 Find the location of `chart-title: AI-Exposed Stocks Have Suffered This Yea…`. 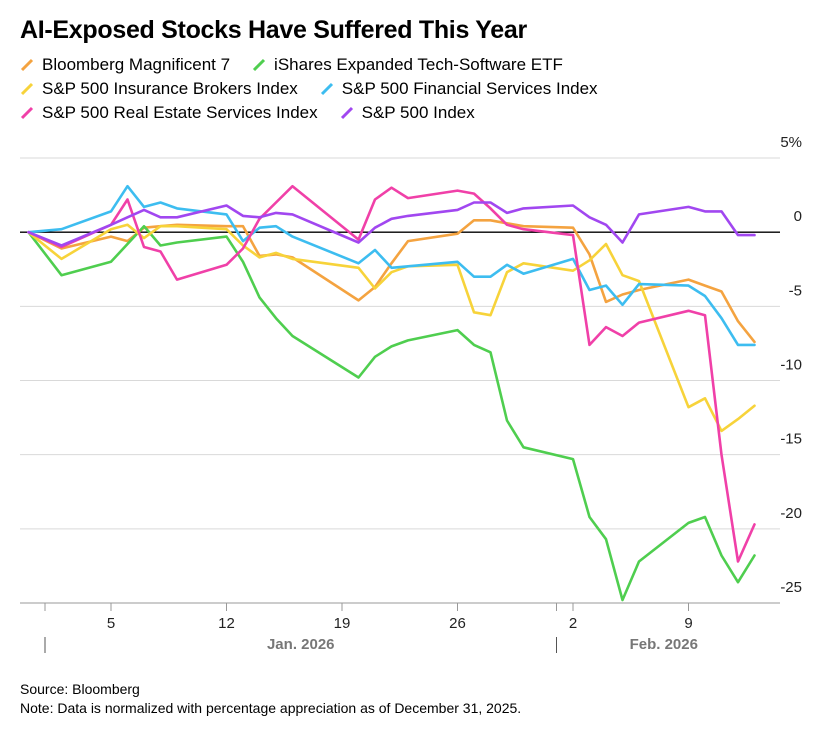

chart-title: AI-Exposed Stocks Have Suffered This Yea… is located at coordinates (273, 30).